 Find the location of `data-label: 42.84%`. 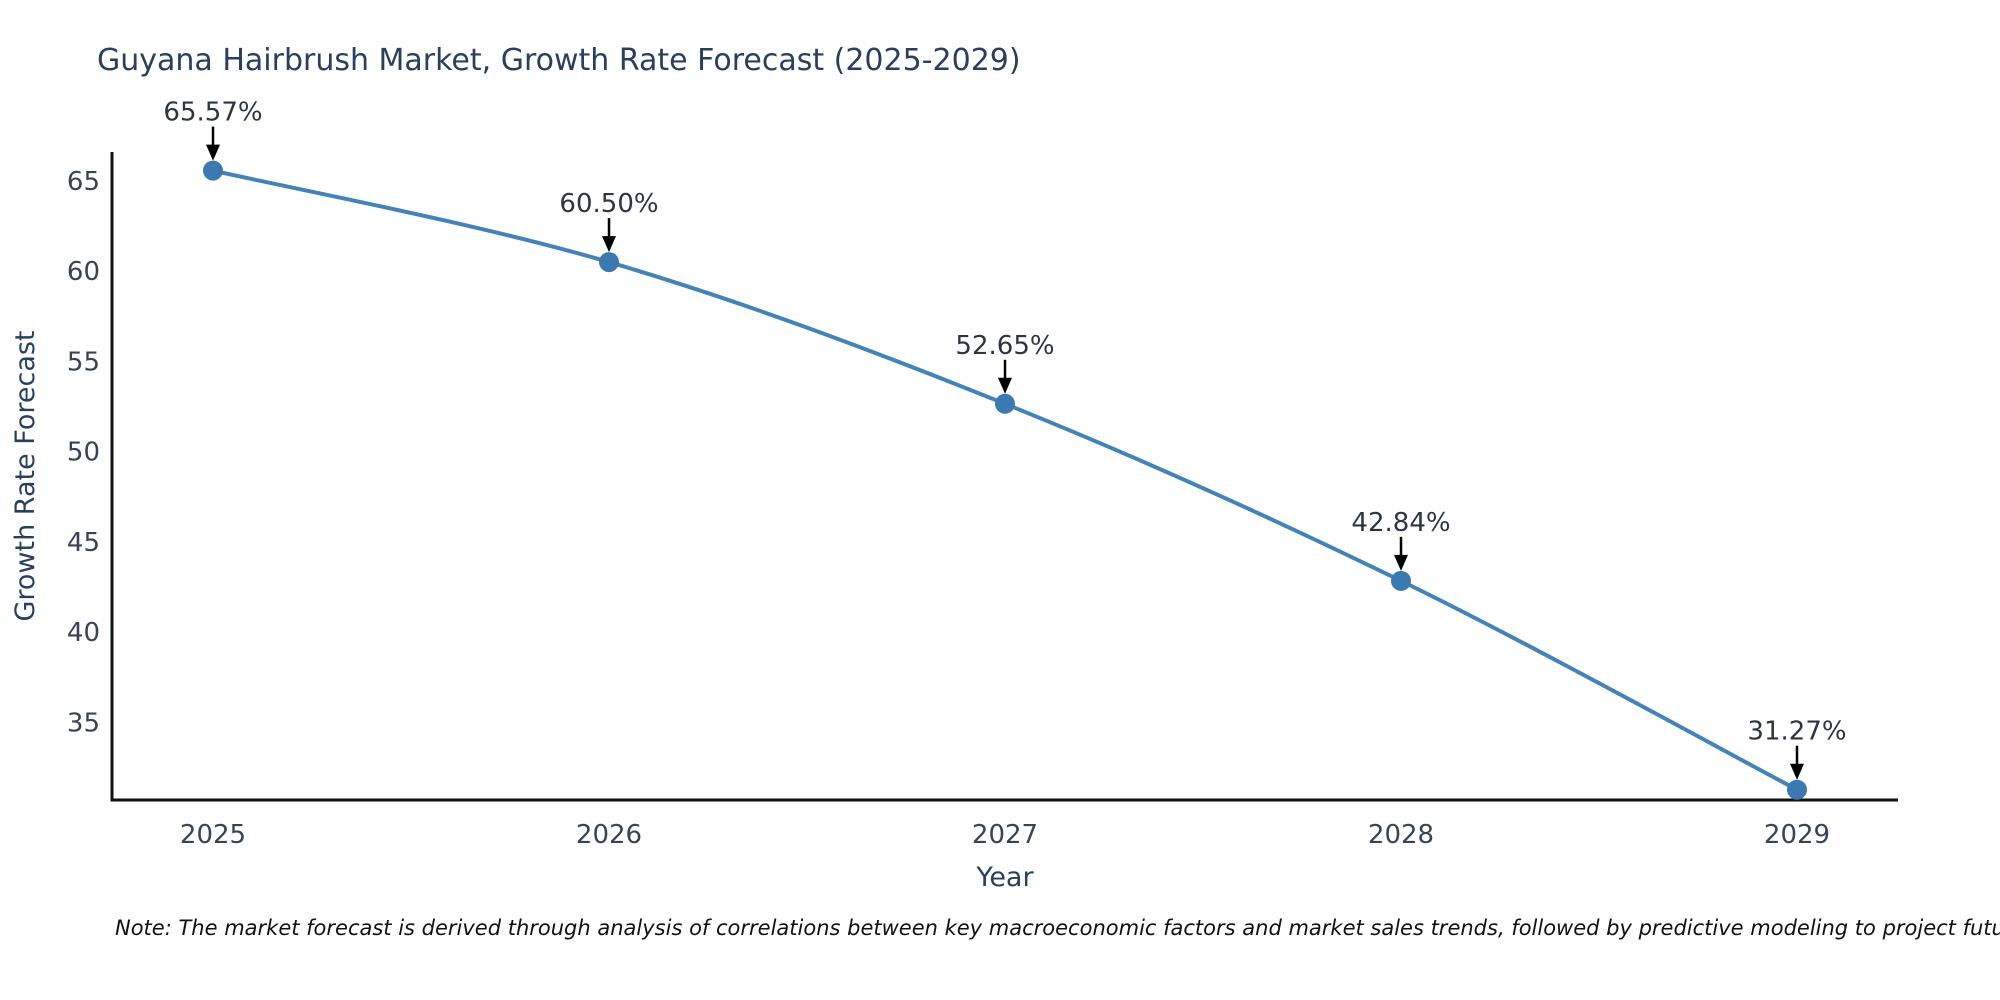

data-label: 42.84% is located at coordinates (1400, 523).